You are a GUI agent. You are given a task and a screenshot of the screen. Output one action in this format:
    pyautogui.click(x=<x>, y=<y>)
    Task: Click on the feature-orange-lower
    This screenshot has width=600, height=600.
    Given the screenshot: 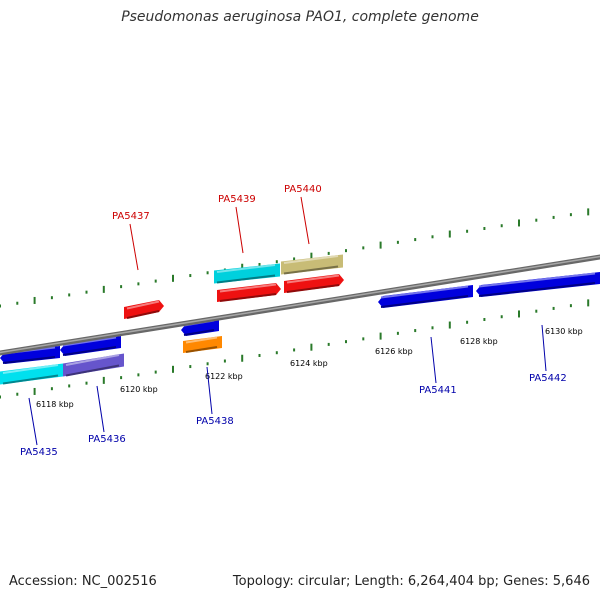 What is the action you would take?
    pyautogui.click(x=202, y=344)
    